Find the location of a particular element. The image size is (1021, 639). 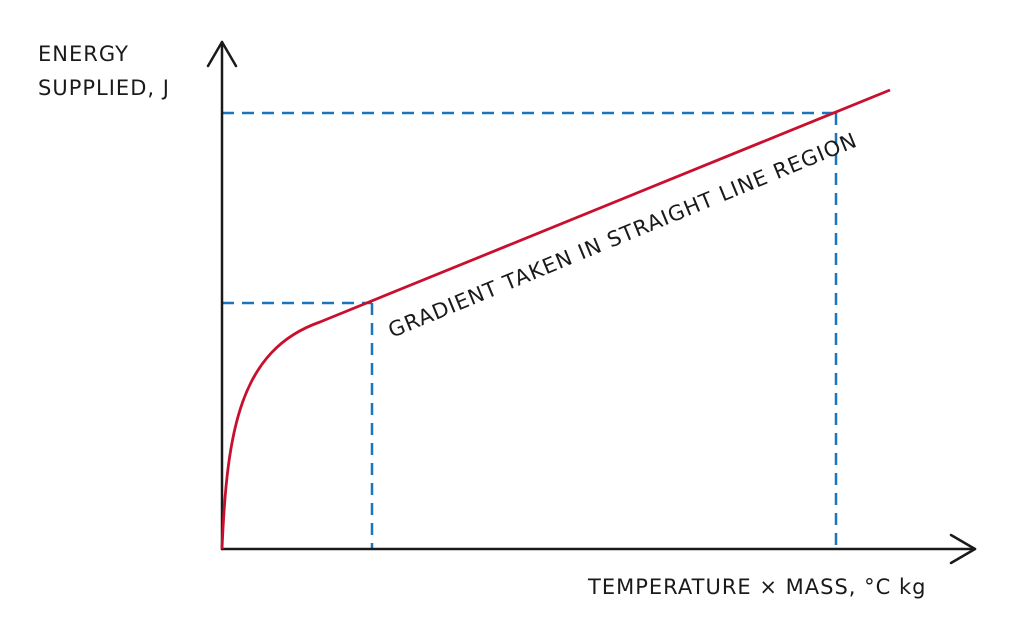

x-axis-label: TEMPERATURE × MASS, °C kg is located at coordinates (756, 587).